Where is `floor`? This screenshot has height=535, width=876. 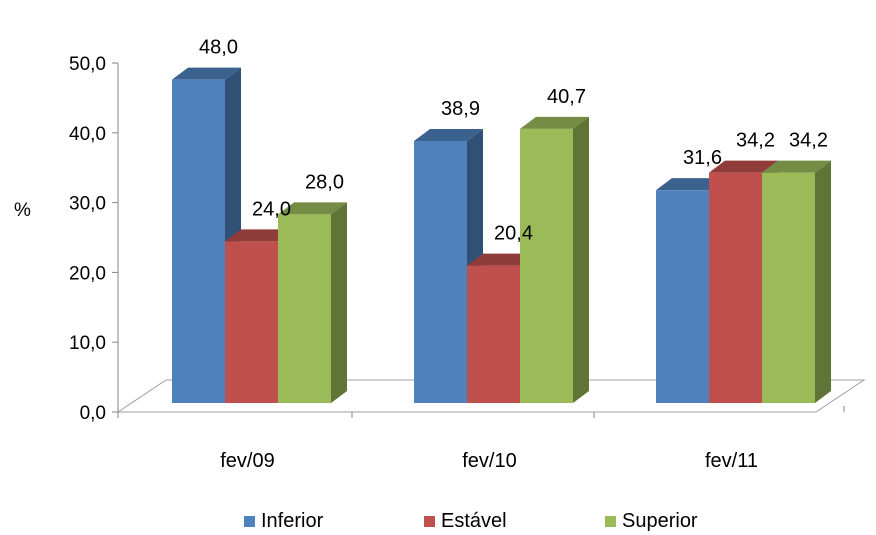
floor is located at coordinates (491, 396).